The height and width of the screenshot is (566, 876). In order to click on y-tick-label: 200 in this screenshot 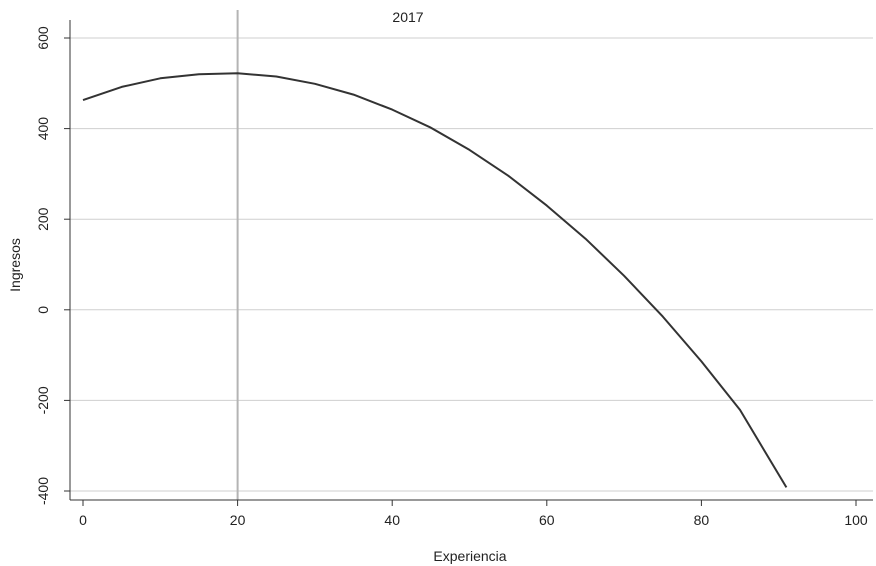, I will do `click(43, 219)`.